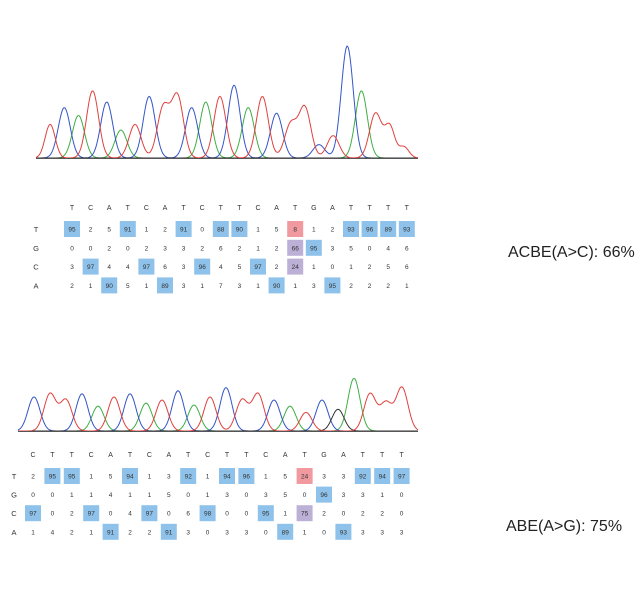 This screenshot has height=590, width=639. I want to click on sequence-base: G, so click(323, 455).